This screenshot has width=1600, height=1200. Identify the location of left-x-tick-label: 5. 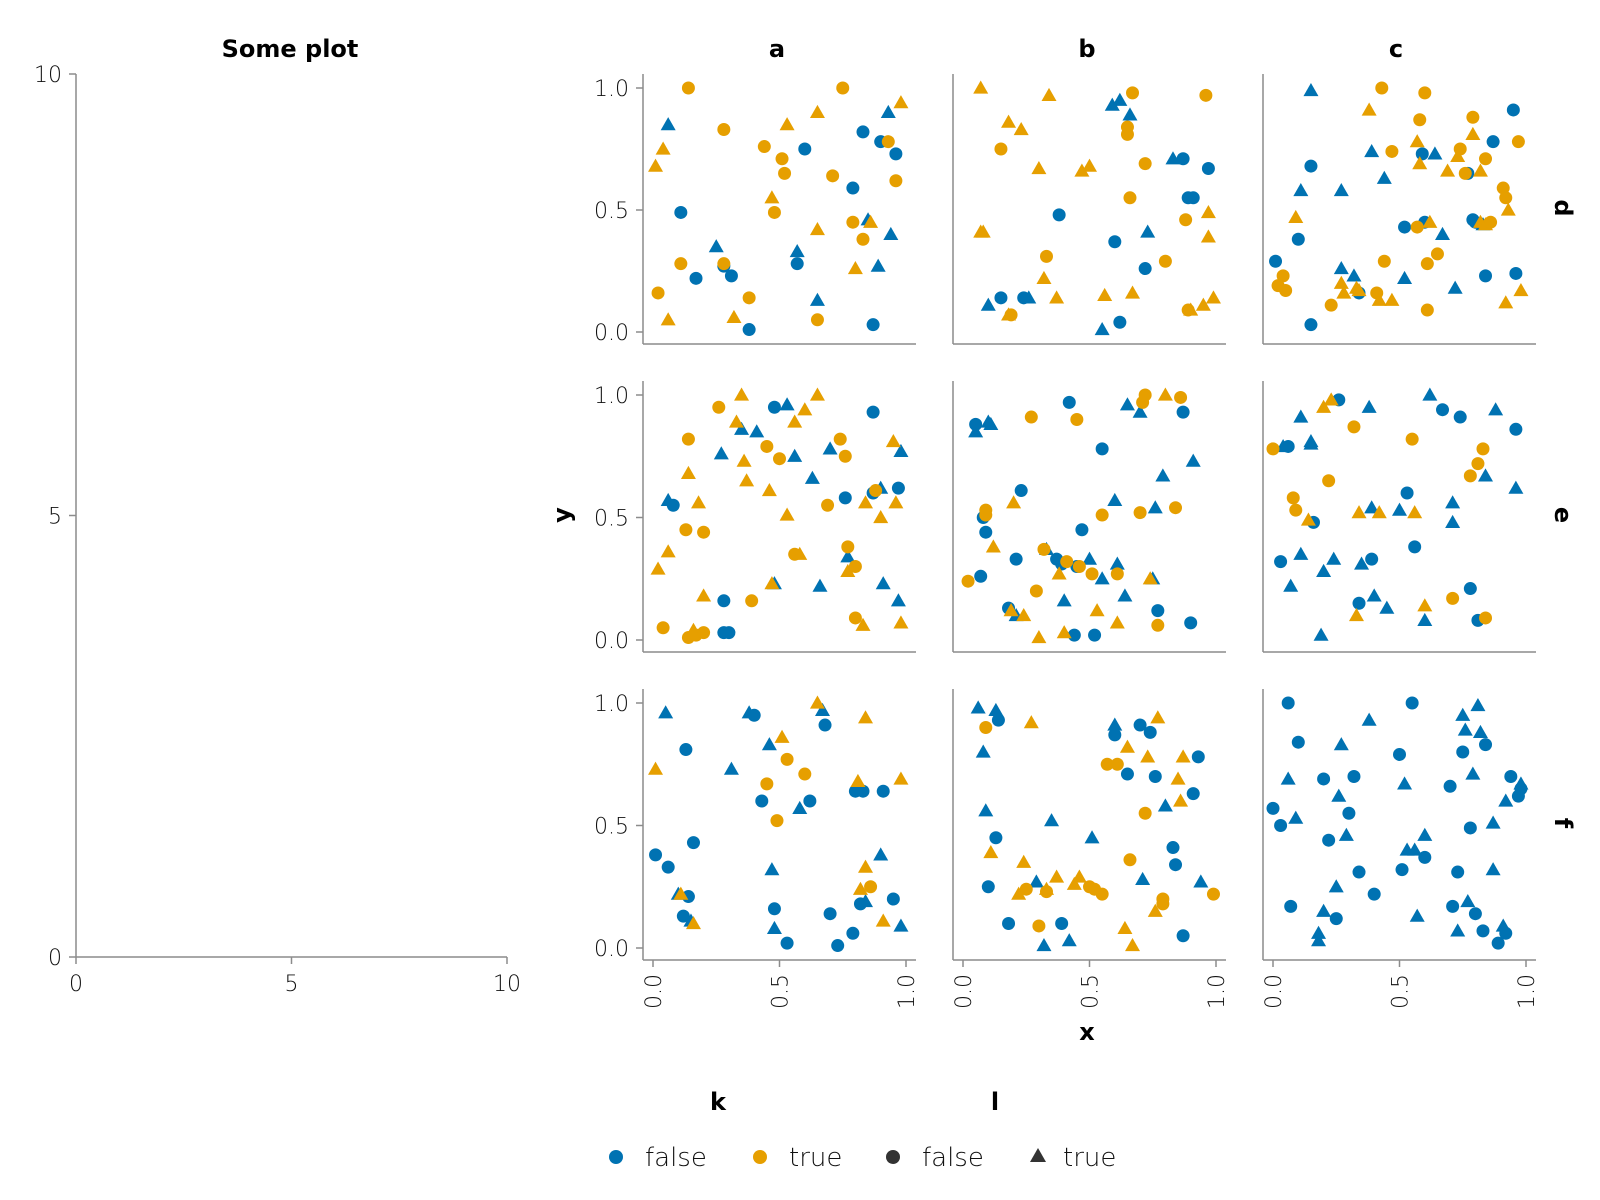
(292, 984).